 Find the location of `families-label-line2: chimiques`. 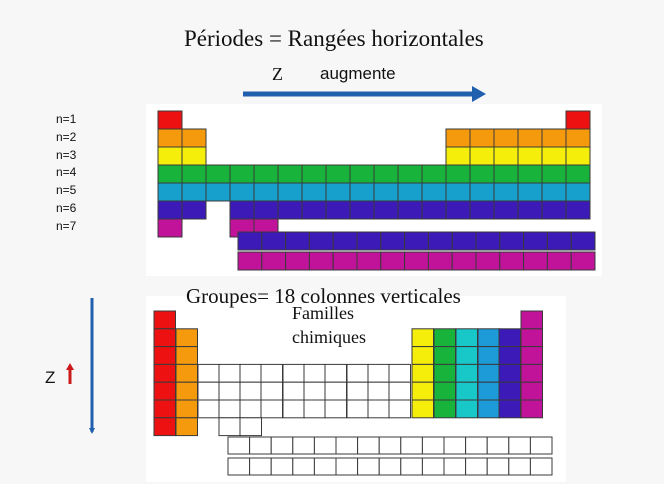

families-label-line2: chimiques is located at coordinates (329, 337).